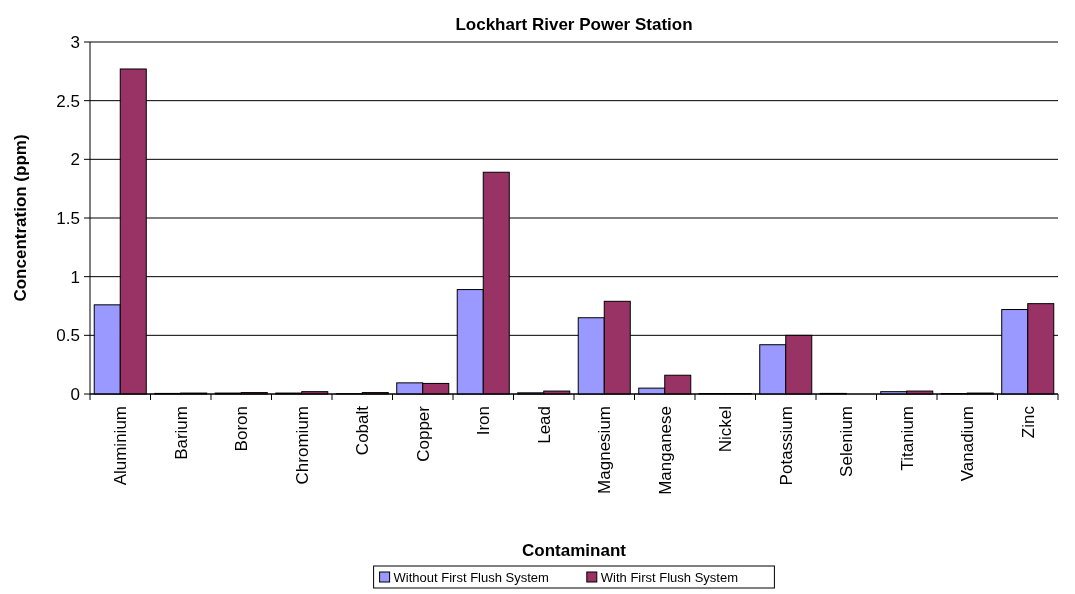 This screenshot has height=594, width=1075. What do you see at coordinates (544, 425) in the screenshot?
I see `x-tick-label: Lead` at bounding box center [544, 425].